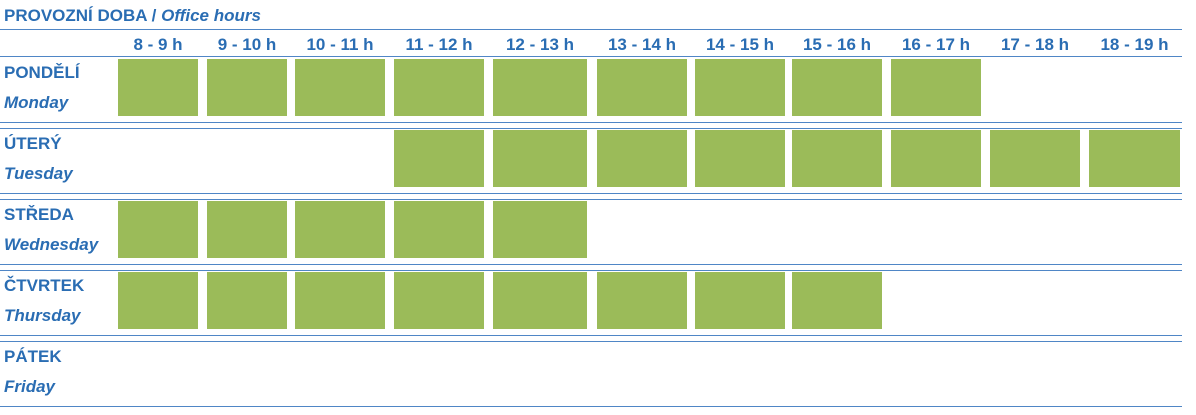 Image resolution: width=1196 pixels, height=415 pixels. I want to click on hour-label: 12 - 13 h, so click(540, 44).